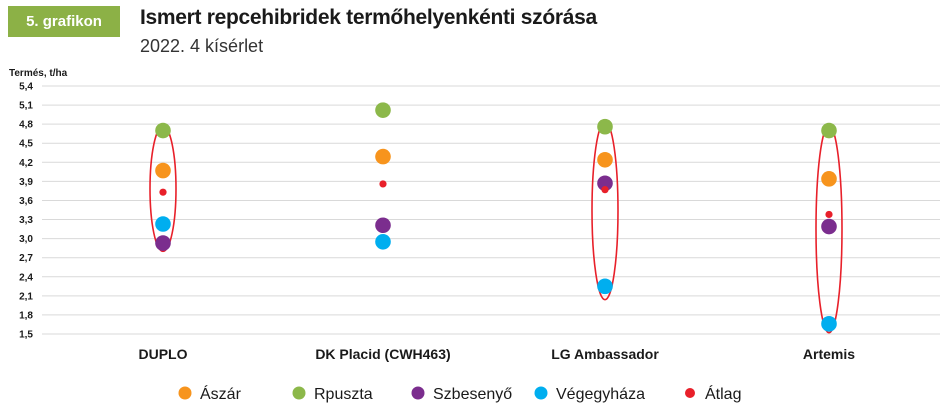 This screenshot has height=409, width=947. I want to click on y-tick-label: 5,1, so click(26, 106).